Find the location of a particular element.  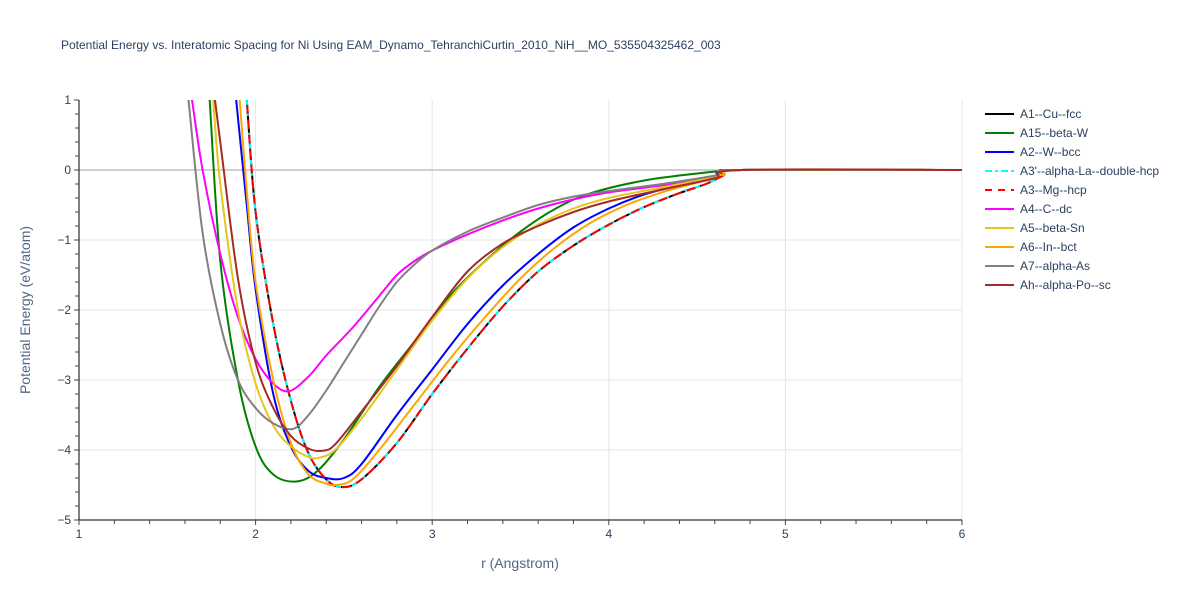

legend-label: A6--In--bct is located at coordinates (1048, 246).